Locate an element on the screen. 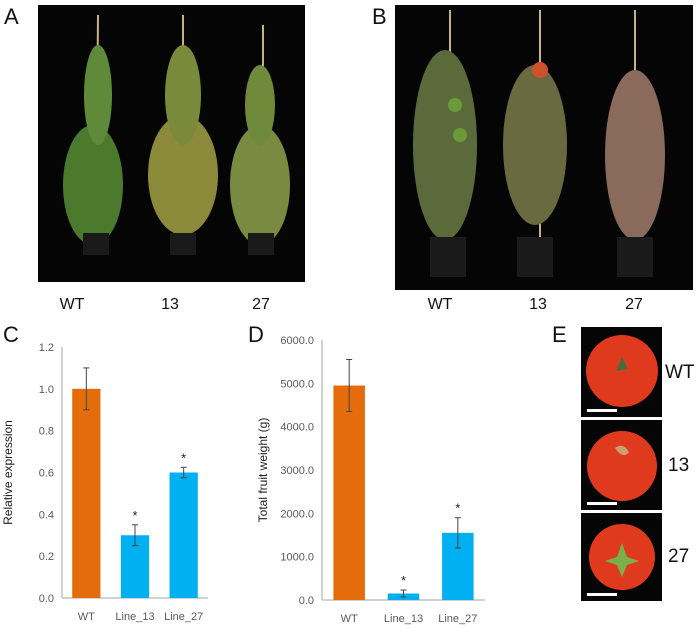 The image size is (700, 628). tomato-photo-wt is located at coordinates (621, 372).